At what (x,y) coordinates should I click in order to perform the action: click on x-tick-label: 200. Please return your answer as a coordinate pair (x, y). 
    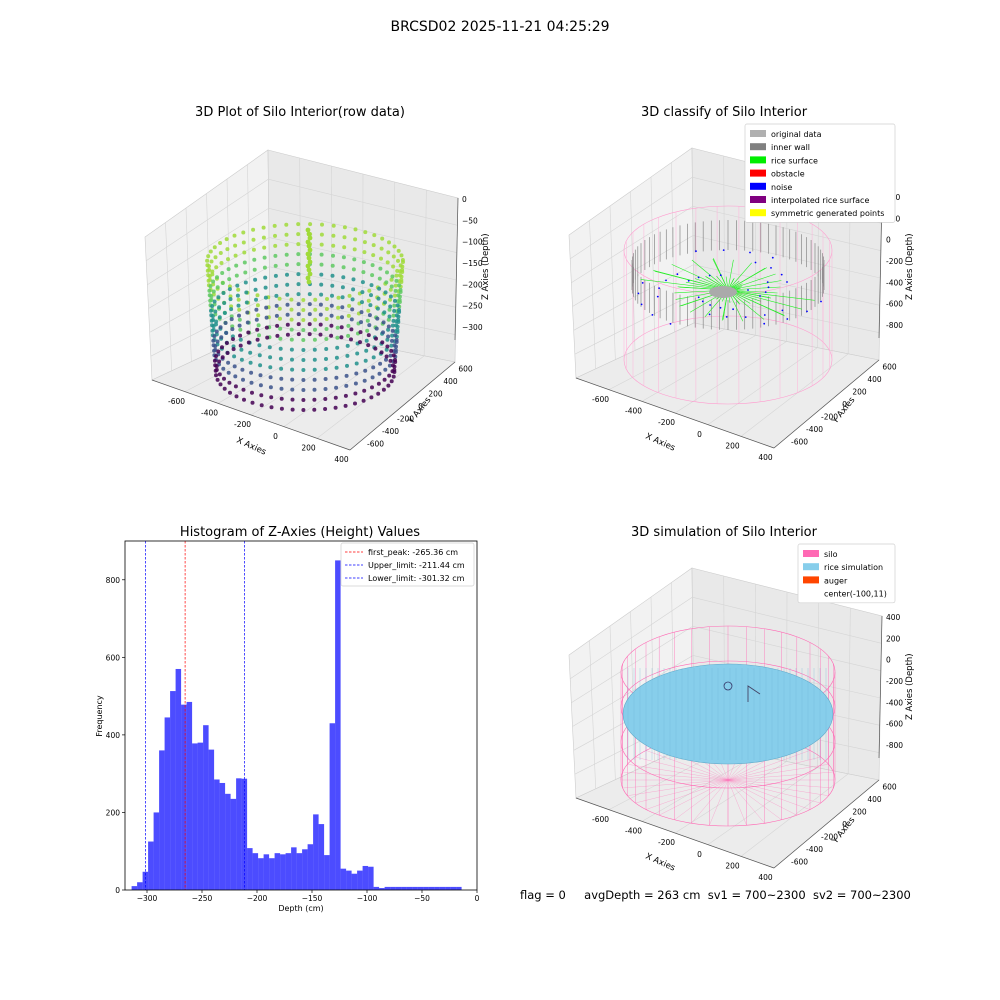
    Looking at the image, I should click on (732, 446).